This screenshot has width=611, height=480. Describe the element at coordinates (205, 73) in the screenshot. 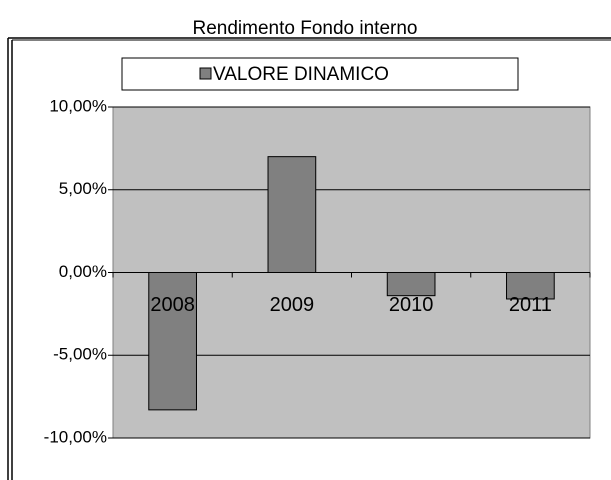

I see `legend-swatch` at that location.